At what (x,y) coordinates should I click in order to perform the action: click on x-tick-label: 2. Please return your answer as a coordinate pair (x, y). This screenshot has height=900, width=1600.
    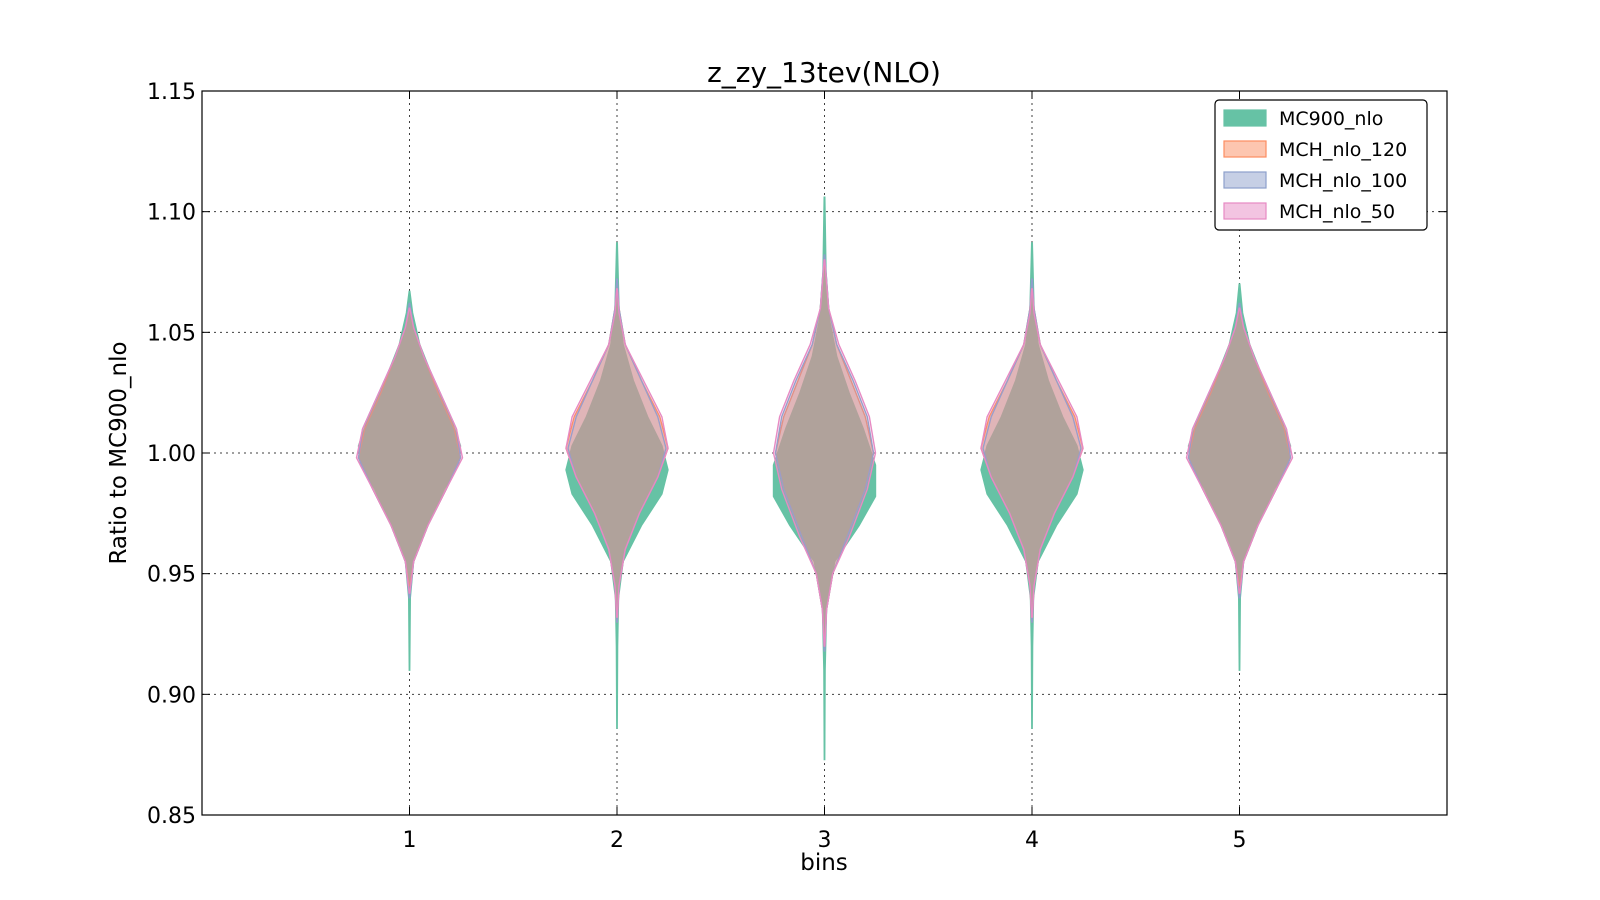
    Looking at the image, I should click on (617, 840).